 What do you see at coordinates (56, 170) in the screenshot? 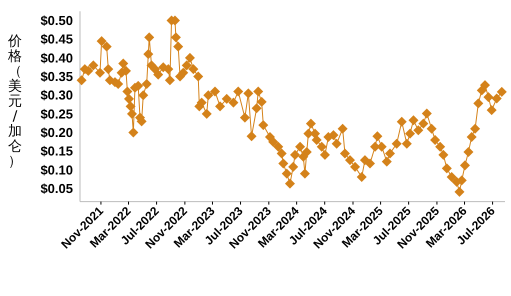
I see `y-tick-label: $0.10` at bounding box center [56, 170].